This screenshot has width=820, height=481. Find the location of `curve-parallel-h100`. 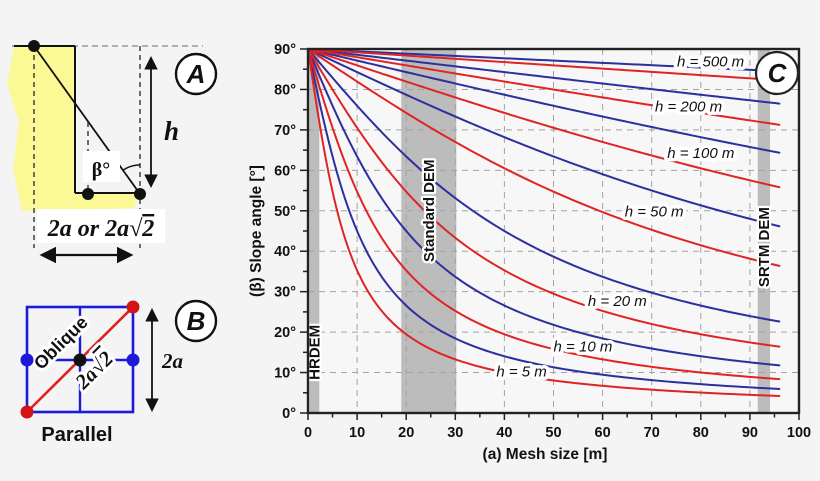

curve-parallel-h100 is located at coordinates (544, 101).